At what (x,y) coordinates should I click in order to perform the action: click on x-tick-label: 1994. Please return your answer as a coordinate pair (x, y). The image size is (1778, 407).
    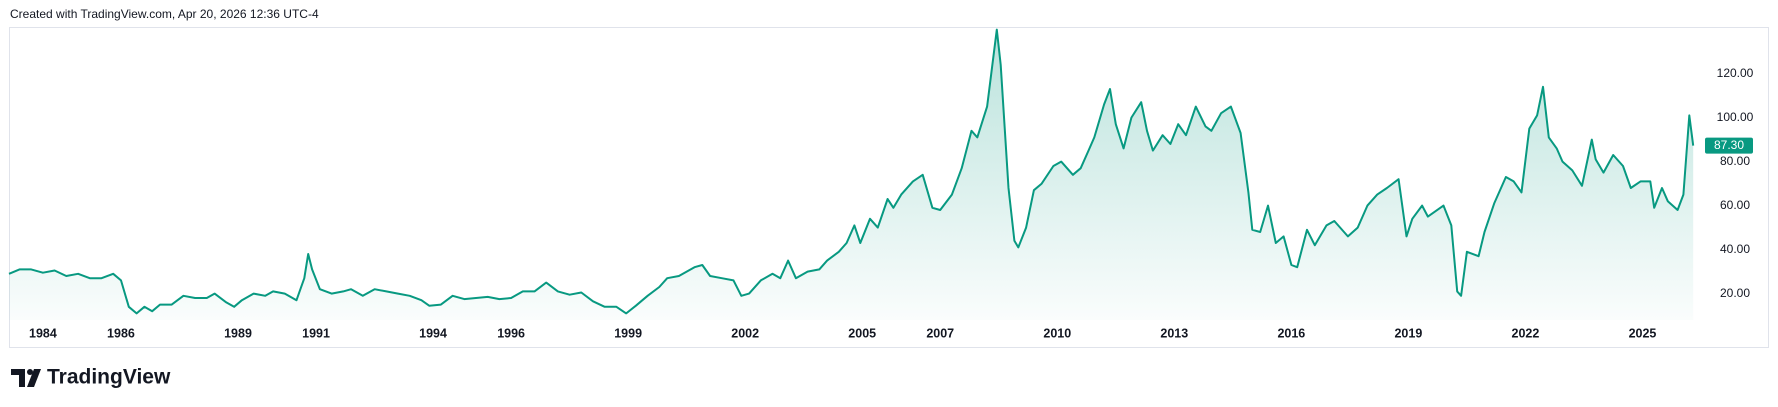
    Looking at the image, I should click on (433, 333).